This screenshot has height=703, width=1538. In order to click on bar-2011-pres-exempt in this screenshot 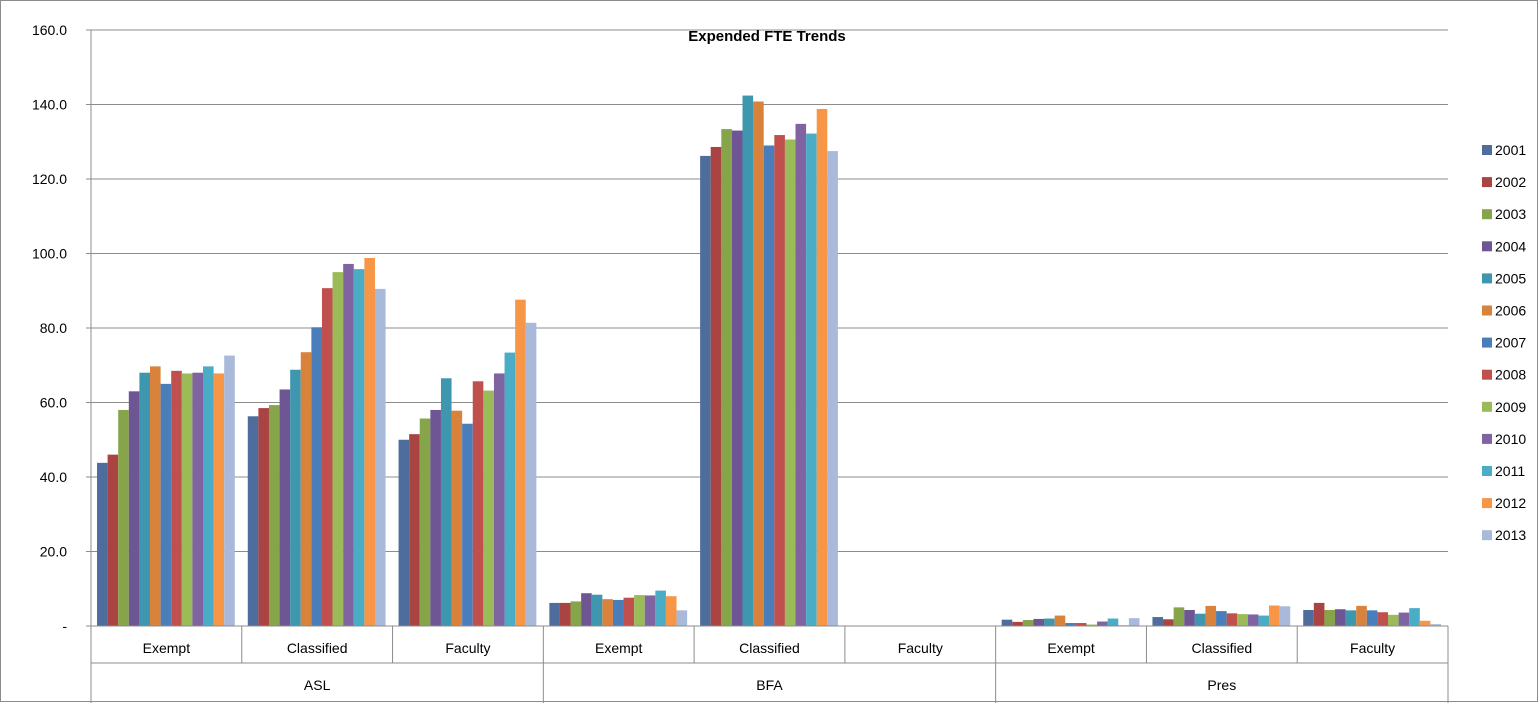, I will do `click(1113, 622)`.